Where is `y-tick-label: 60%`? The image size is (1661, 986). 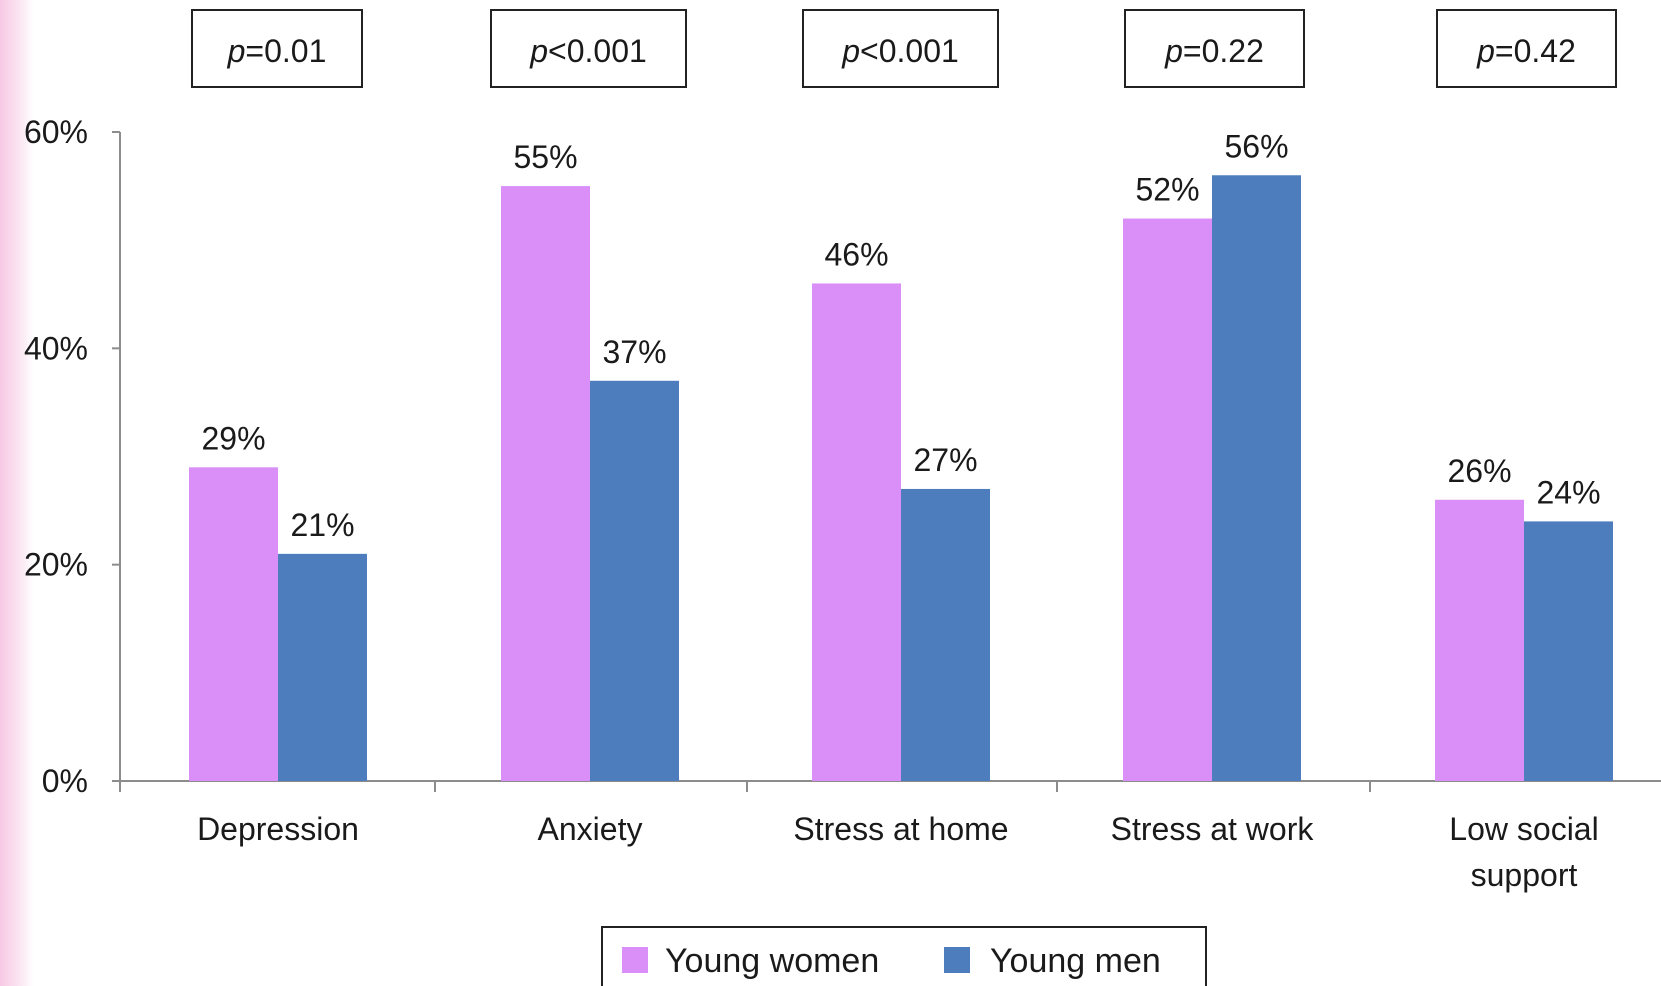 y-tick-label: 60% is located at coordinates (56, 132).